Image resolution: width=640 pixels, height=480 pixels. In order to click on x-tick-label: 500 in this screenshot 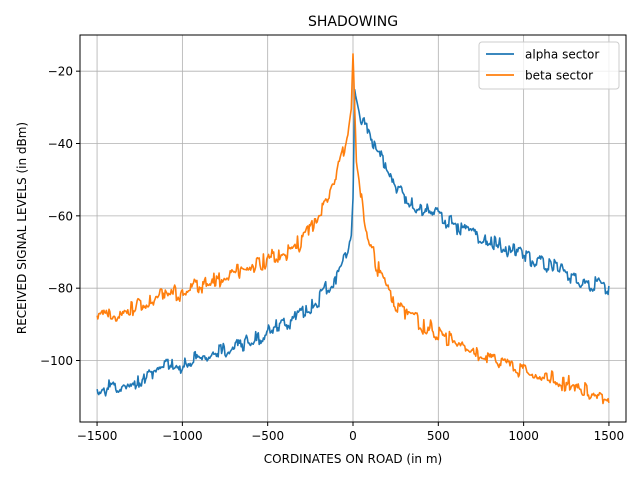, I will do `click(438, 436)`.